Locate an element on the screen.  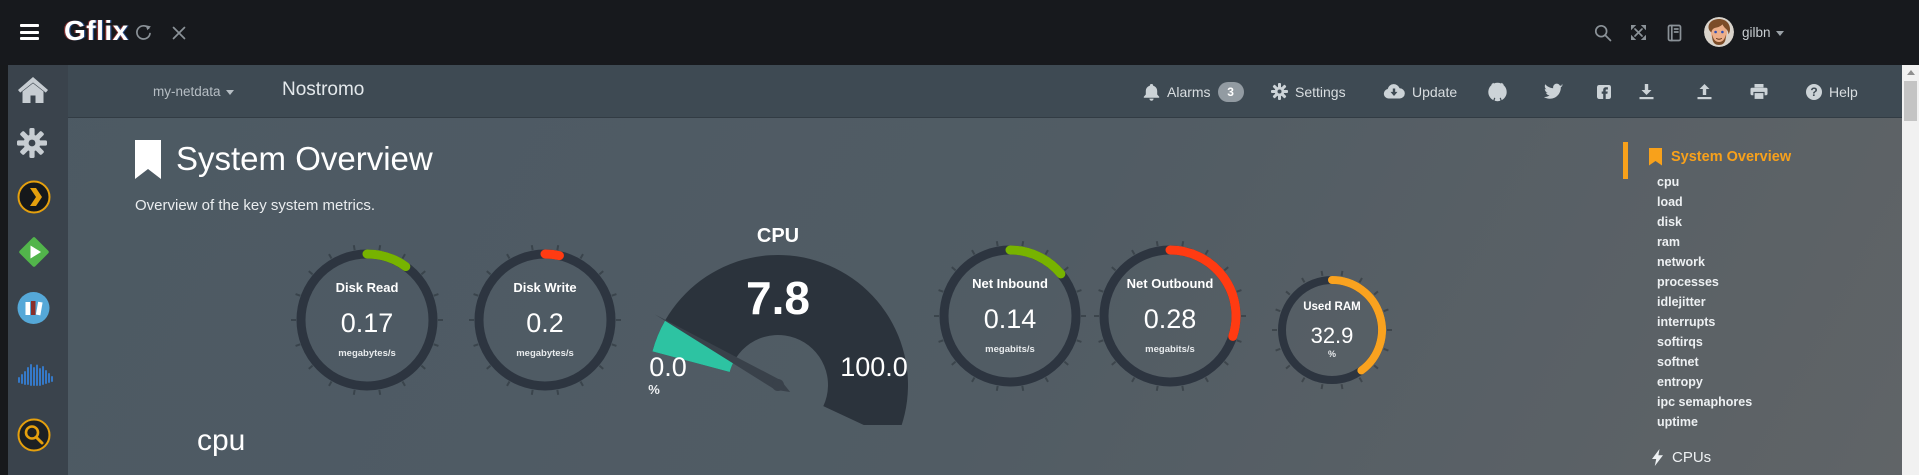
plex-icon is located at coordinates (34, 197).